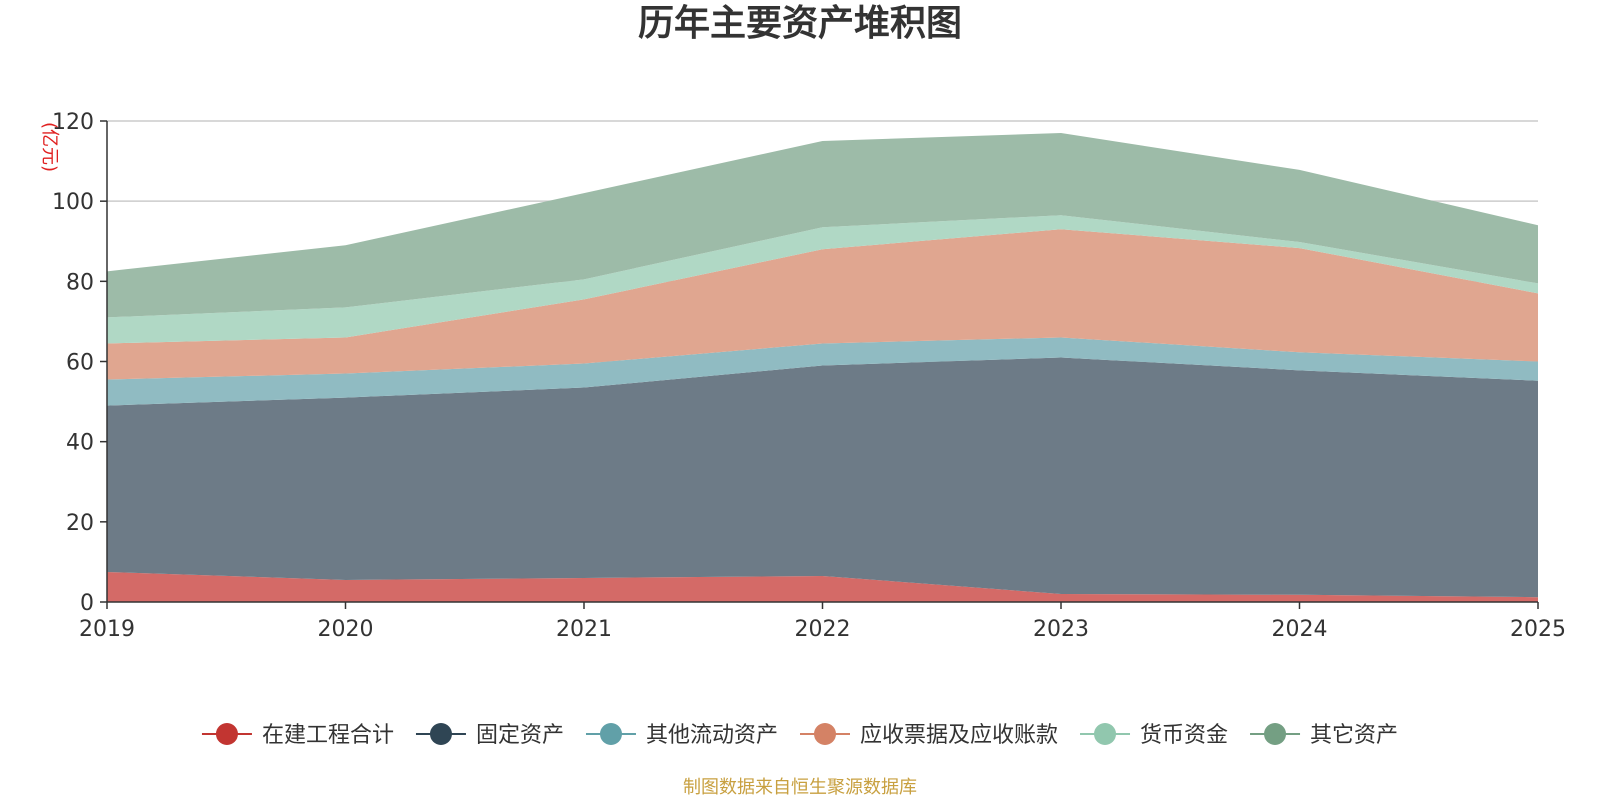 Image resolution: width=1600 pixels, height=804 pixels. Describe the element at coordinates (73, 202) in the screenshot. I see `y-tick-label-100: 100` at that location.